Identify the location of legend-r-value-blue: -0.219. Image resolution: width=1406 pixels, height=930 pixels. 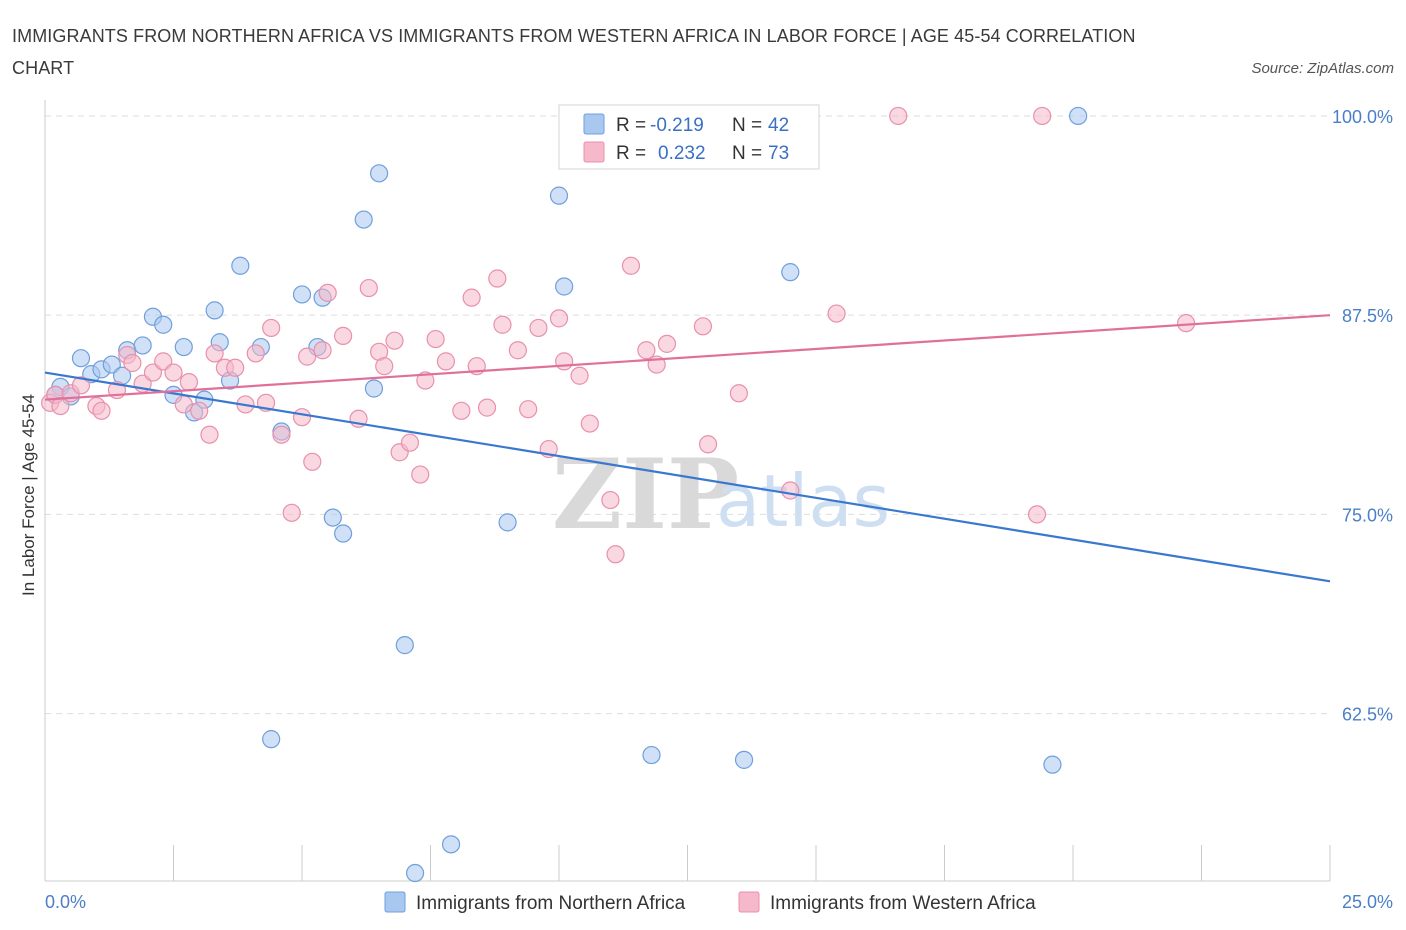
(677, 125).